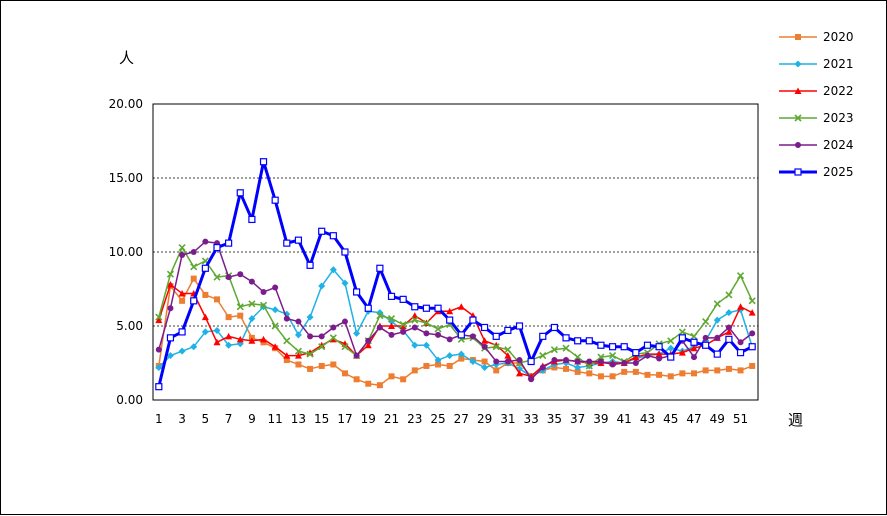  I want to click on legend-label: 2020, so click(838, 37).